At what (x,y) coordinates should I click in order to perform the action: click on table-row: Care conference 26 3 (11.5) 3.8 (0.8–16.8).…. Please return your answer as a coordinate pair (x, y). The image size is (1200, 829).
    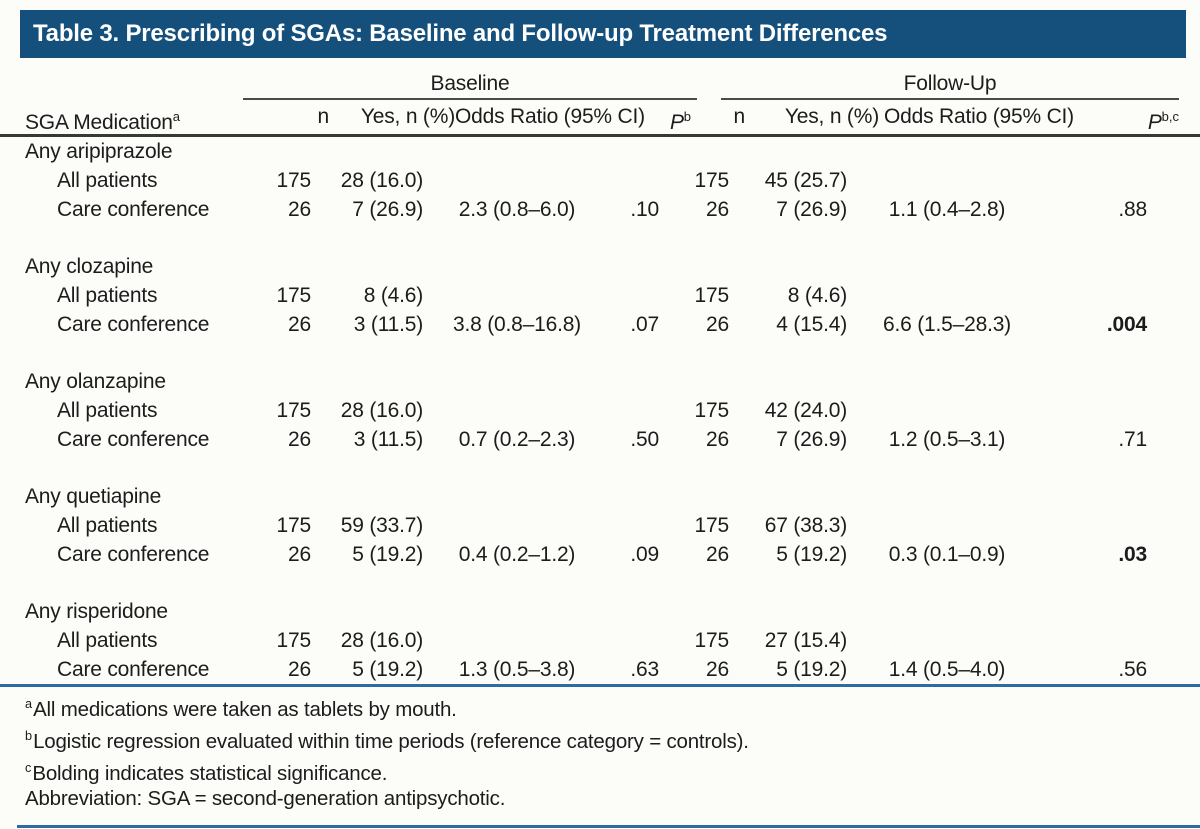
    Looking at the image, I should click on (600, 324).